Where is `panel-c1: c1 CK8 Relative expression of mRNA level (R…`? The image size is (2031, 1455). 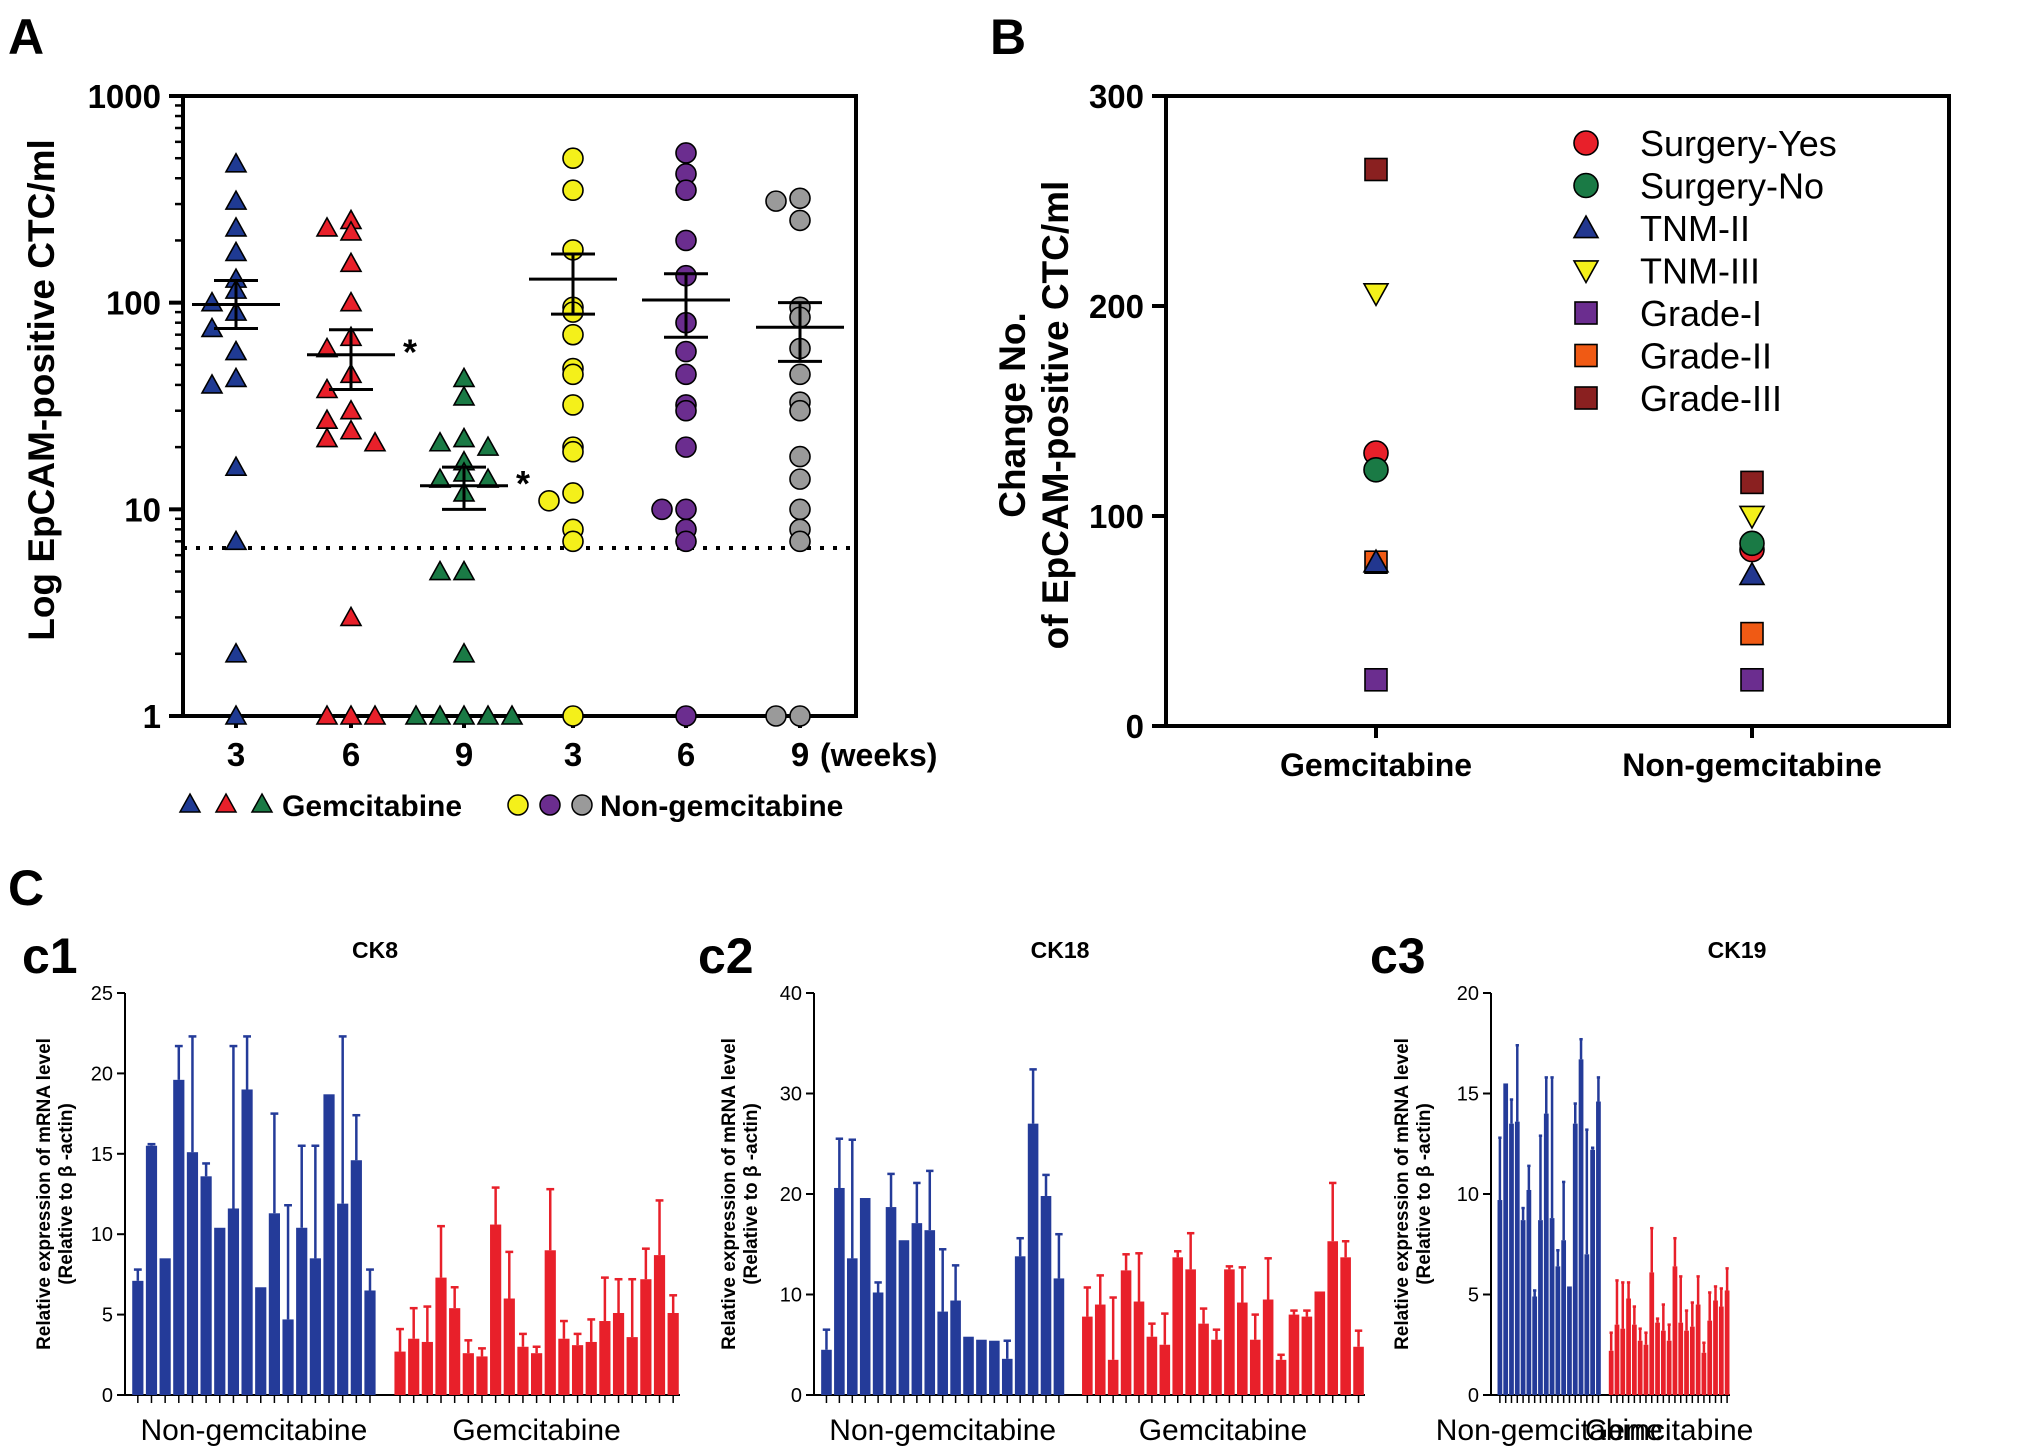
panel-c1: c1 CK8 Relative expression of mRNA level (R… is located at coordinates (351, 1187).